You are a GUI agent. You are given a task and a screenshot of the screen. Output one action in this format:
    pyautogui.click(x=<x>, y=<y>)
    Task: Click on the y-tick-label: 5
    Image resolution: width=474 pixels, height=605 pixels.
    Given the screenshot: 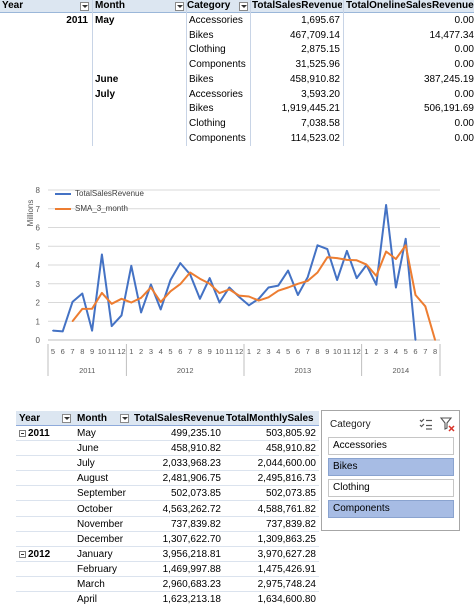 What is the action you would take?
    pyautogui.click(x=38, y=246)
    